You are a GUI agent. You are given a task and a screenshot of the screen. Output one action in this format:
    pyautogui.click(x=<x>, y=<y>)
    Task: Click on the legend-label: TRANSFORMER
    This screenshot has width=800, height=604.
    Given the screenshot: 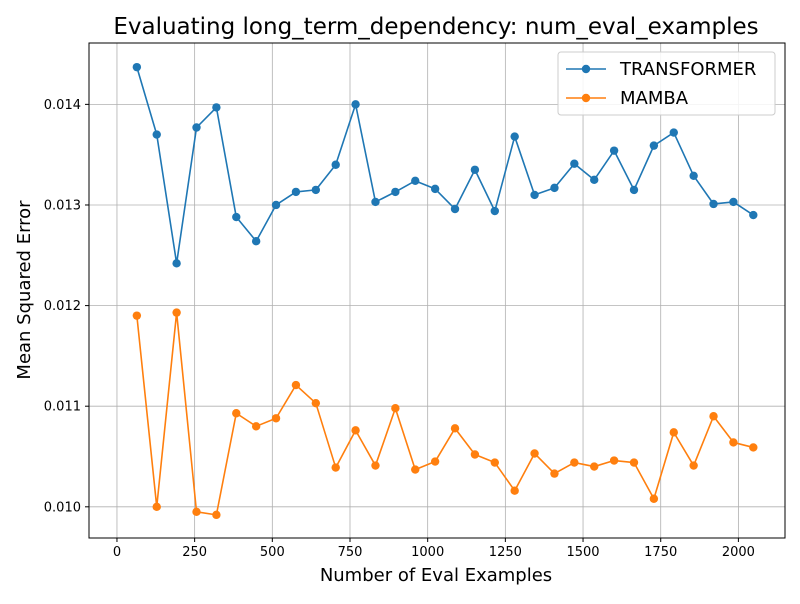 What is the action you would take?
    pyautogui.click(x=687, y=69)
    